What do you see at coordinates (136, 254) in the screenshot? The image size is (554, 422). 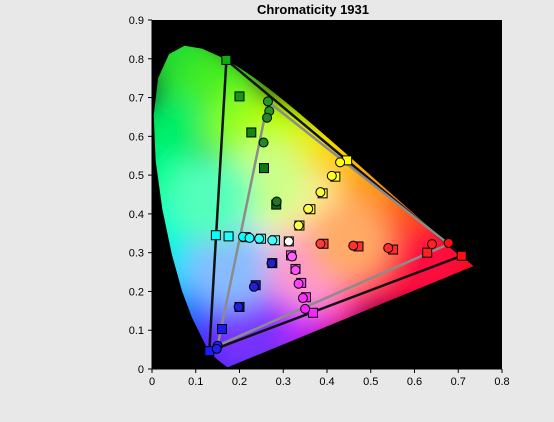 I see `y-tick-label: 0.3` at bounding box center [136, 254].